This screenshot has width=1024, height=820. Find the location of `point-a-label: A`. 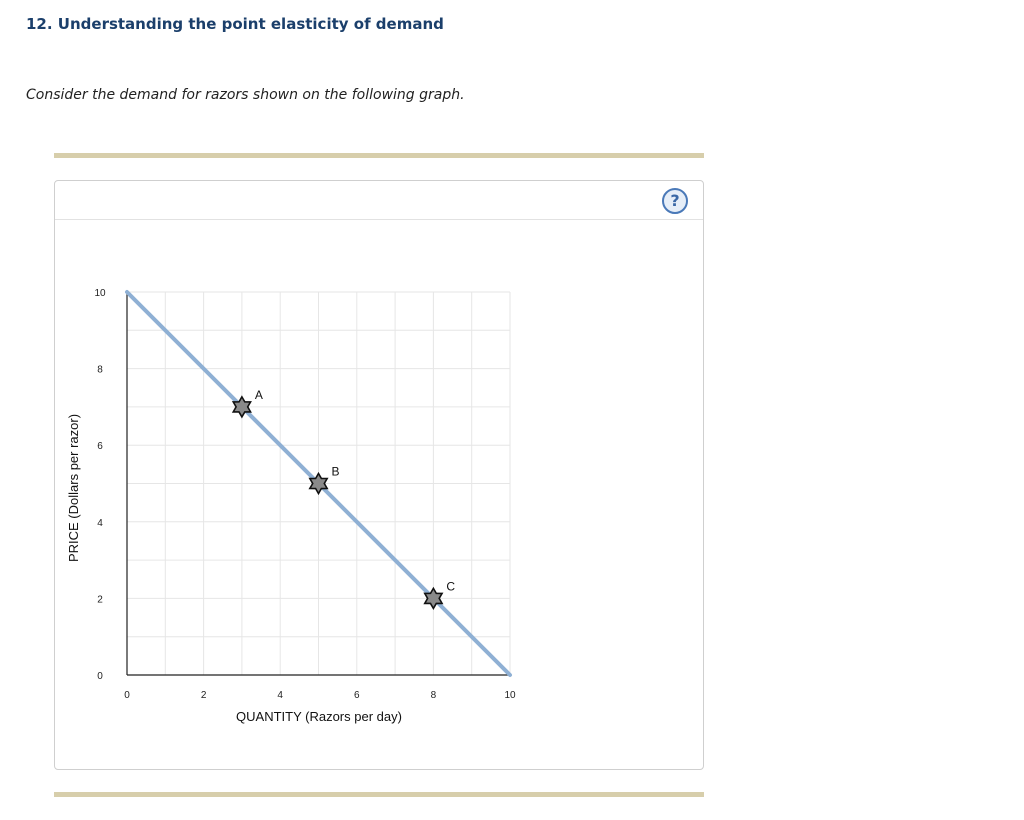

point-a-label: A is located at coordinates (259, 395).